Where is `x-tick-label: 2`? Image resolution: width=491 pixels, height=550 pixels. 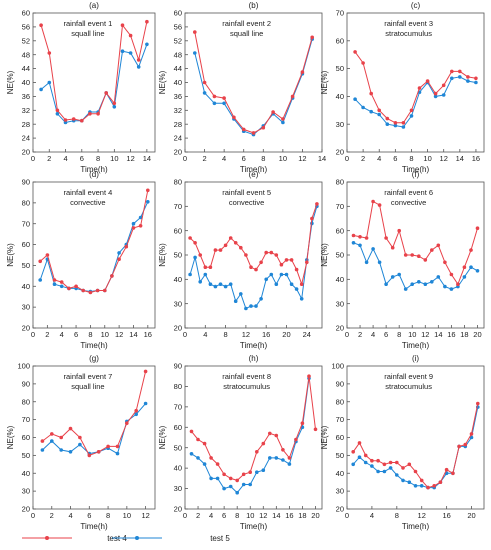 x-tick-label: 2 is located at coordinates (204, 158).